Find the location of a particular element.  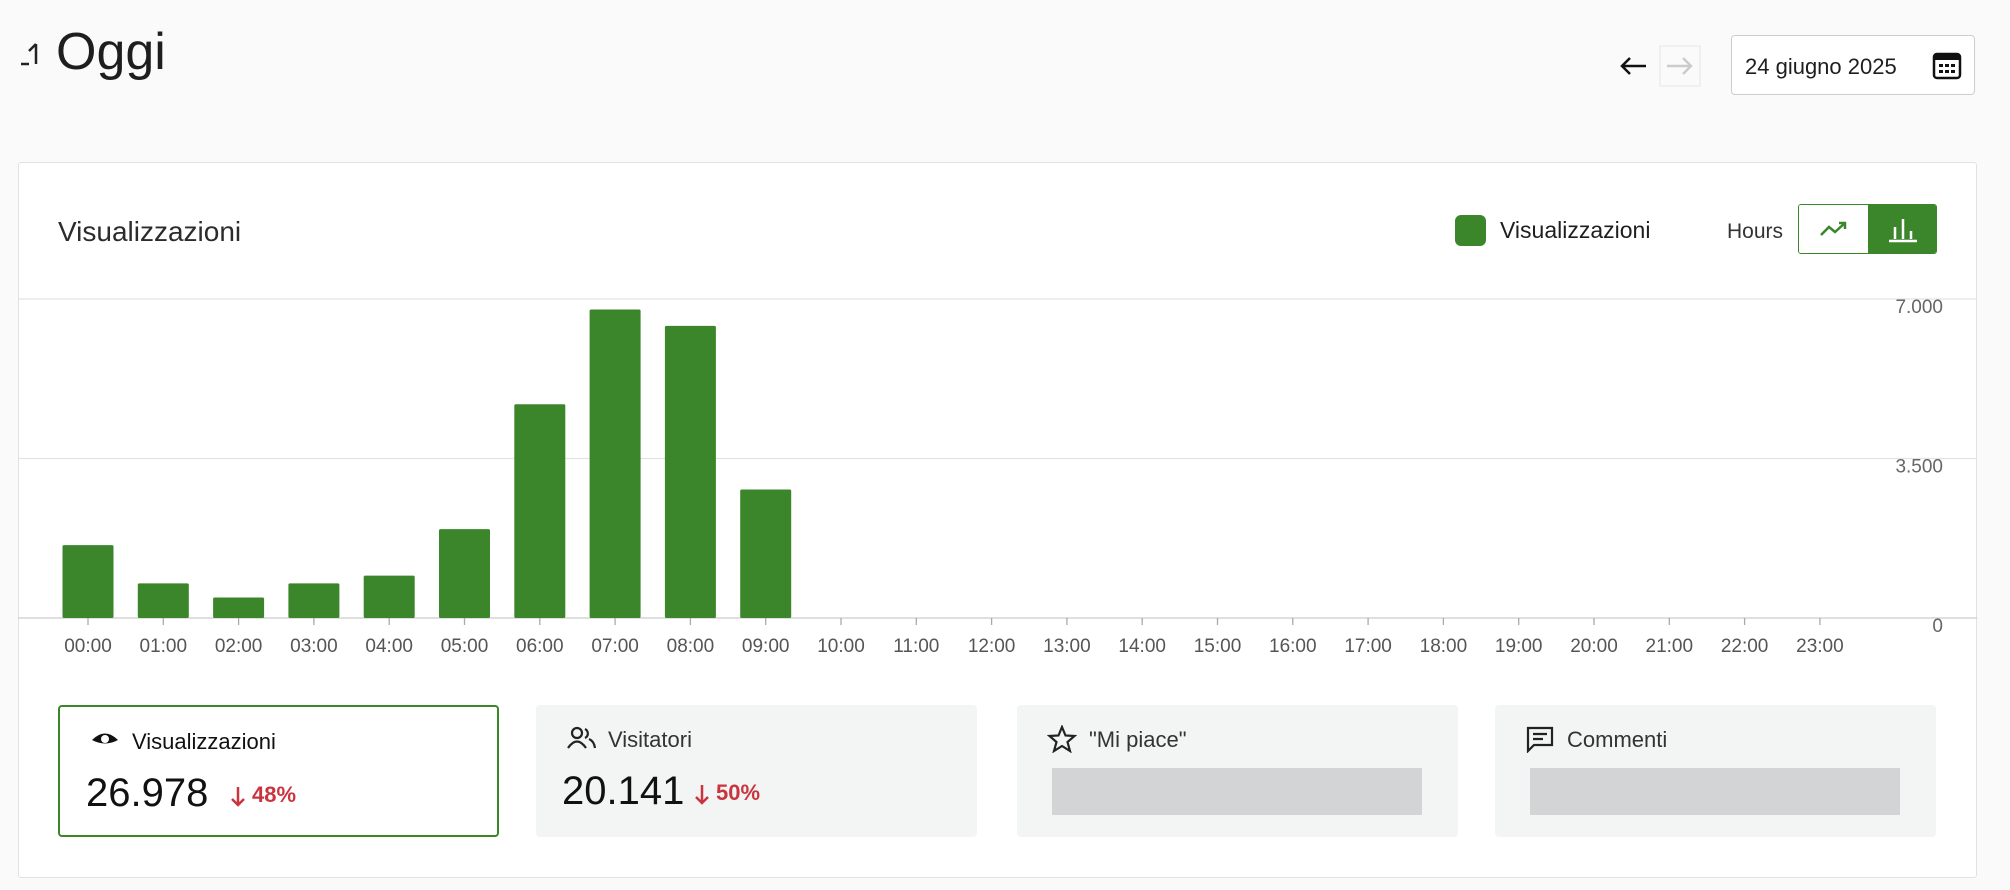

x-tick-label: 16:00 is located at coordinates (1293, 646).